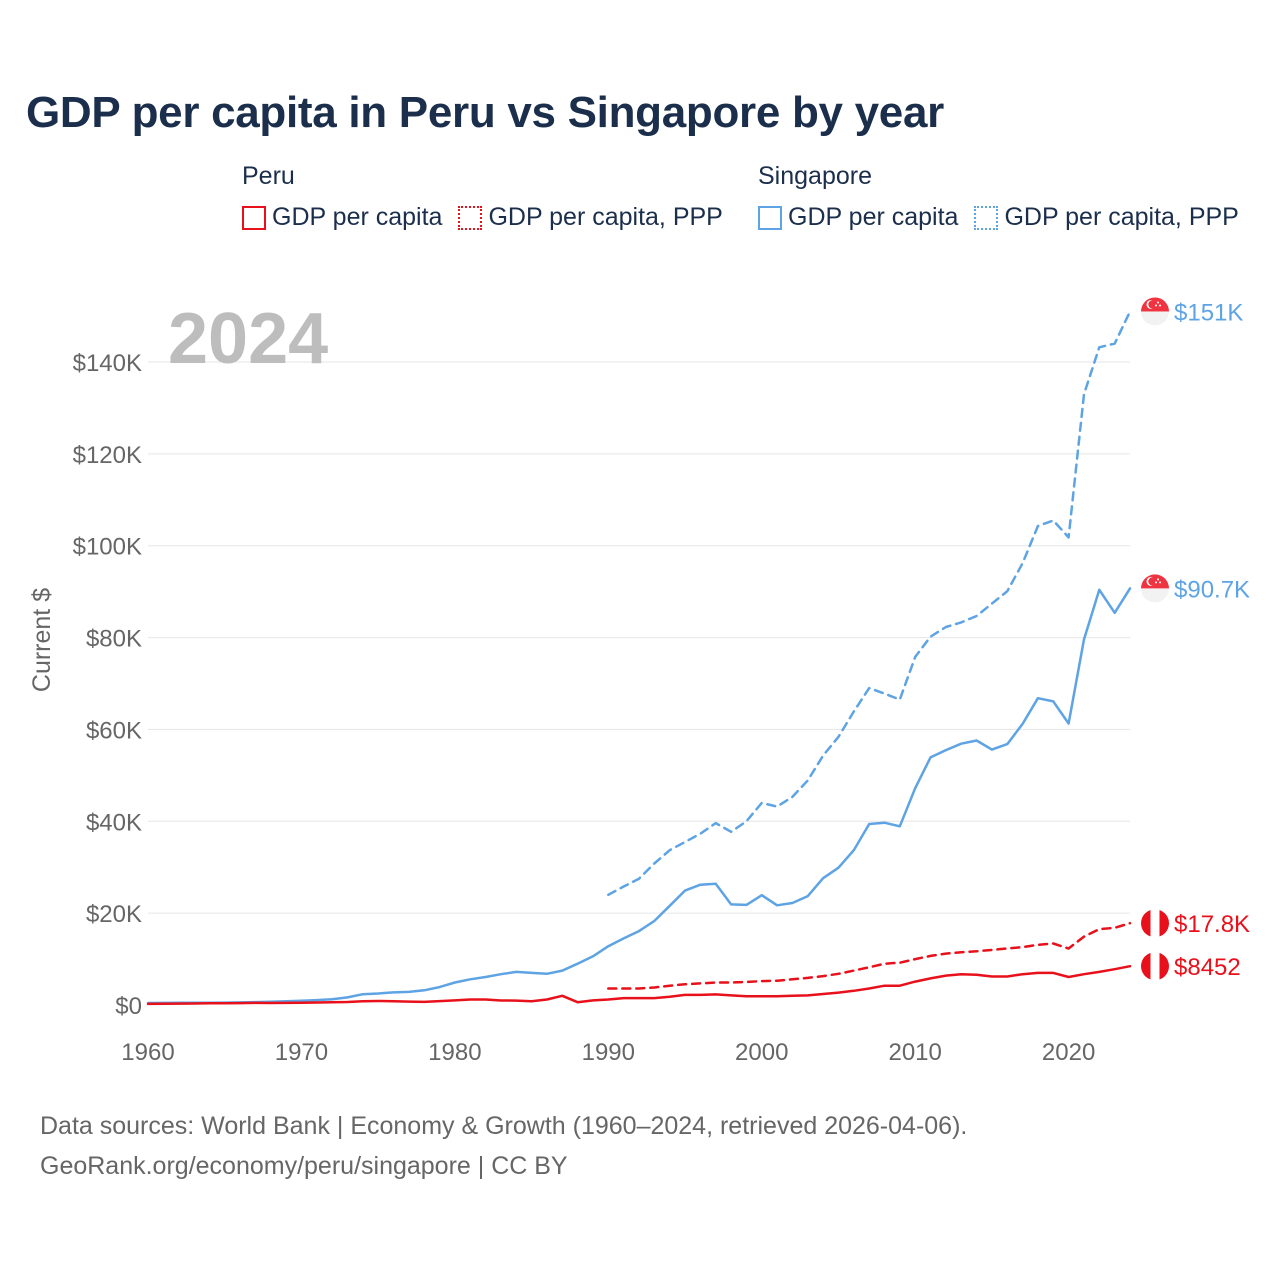 The image size is (1280, 1280). Describe the element at coordinates (1212, 924) in the screenshot. I see `end-value-label: $17.8K` at that location.